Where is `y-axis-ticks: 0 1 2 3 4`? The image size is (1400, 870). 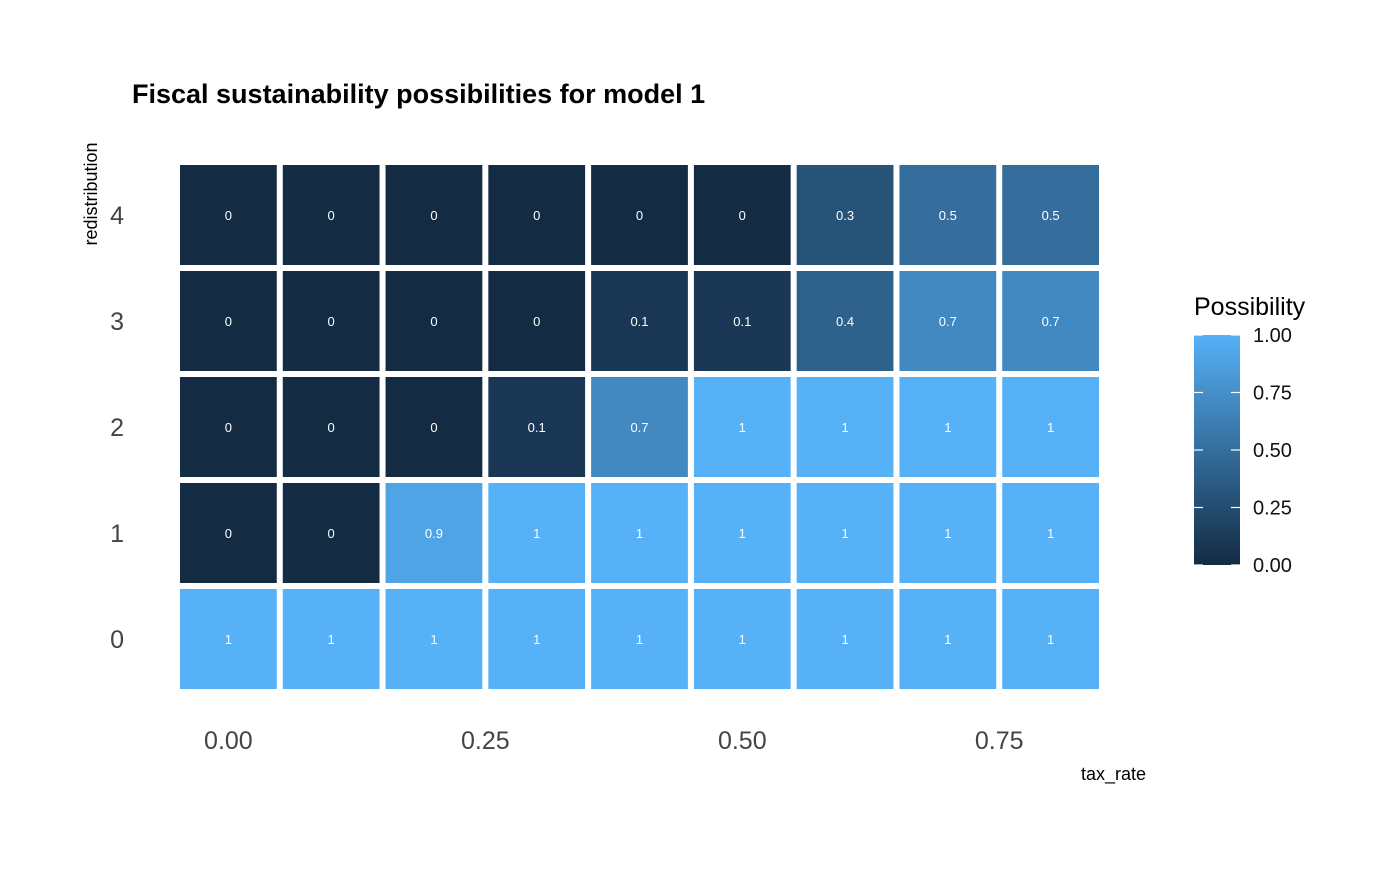 y-axis-ticks: 0 1 2 3 4 is located at coordinates (117, 428).